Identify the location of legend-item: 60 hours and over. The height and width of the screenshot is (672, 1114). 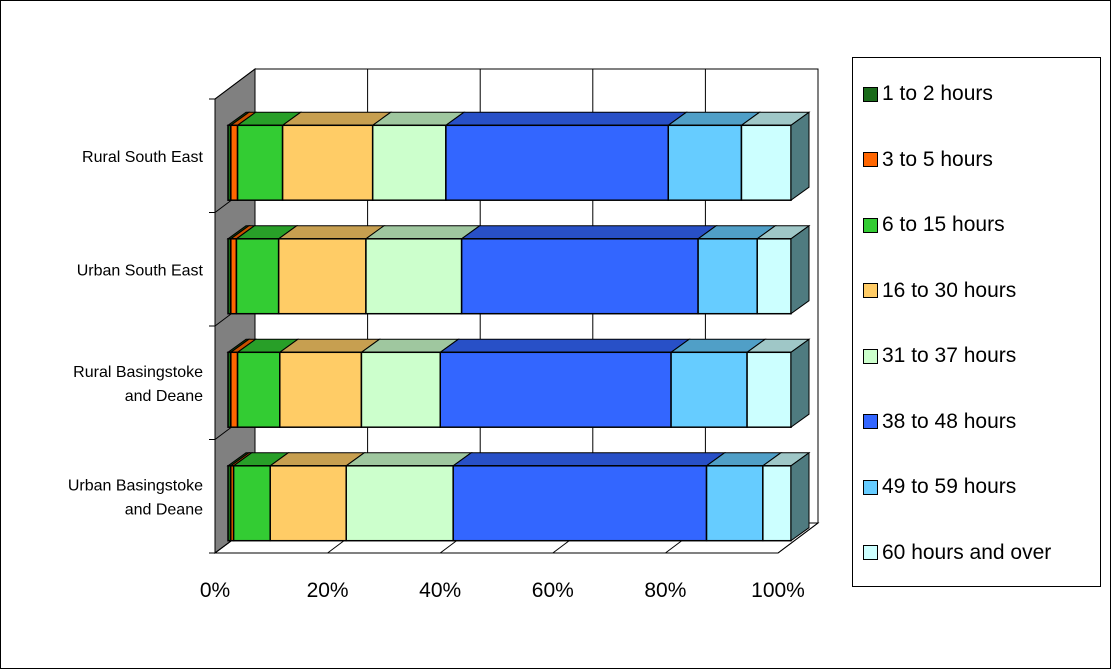
(957, 553).